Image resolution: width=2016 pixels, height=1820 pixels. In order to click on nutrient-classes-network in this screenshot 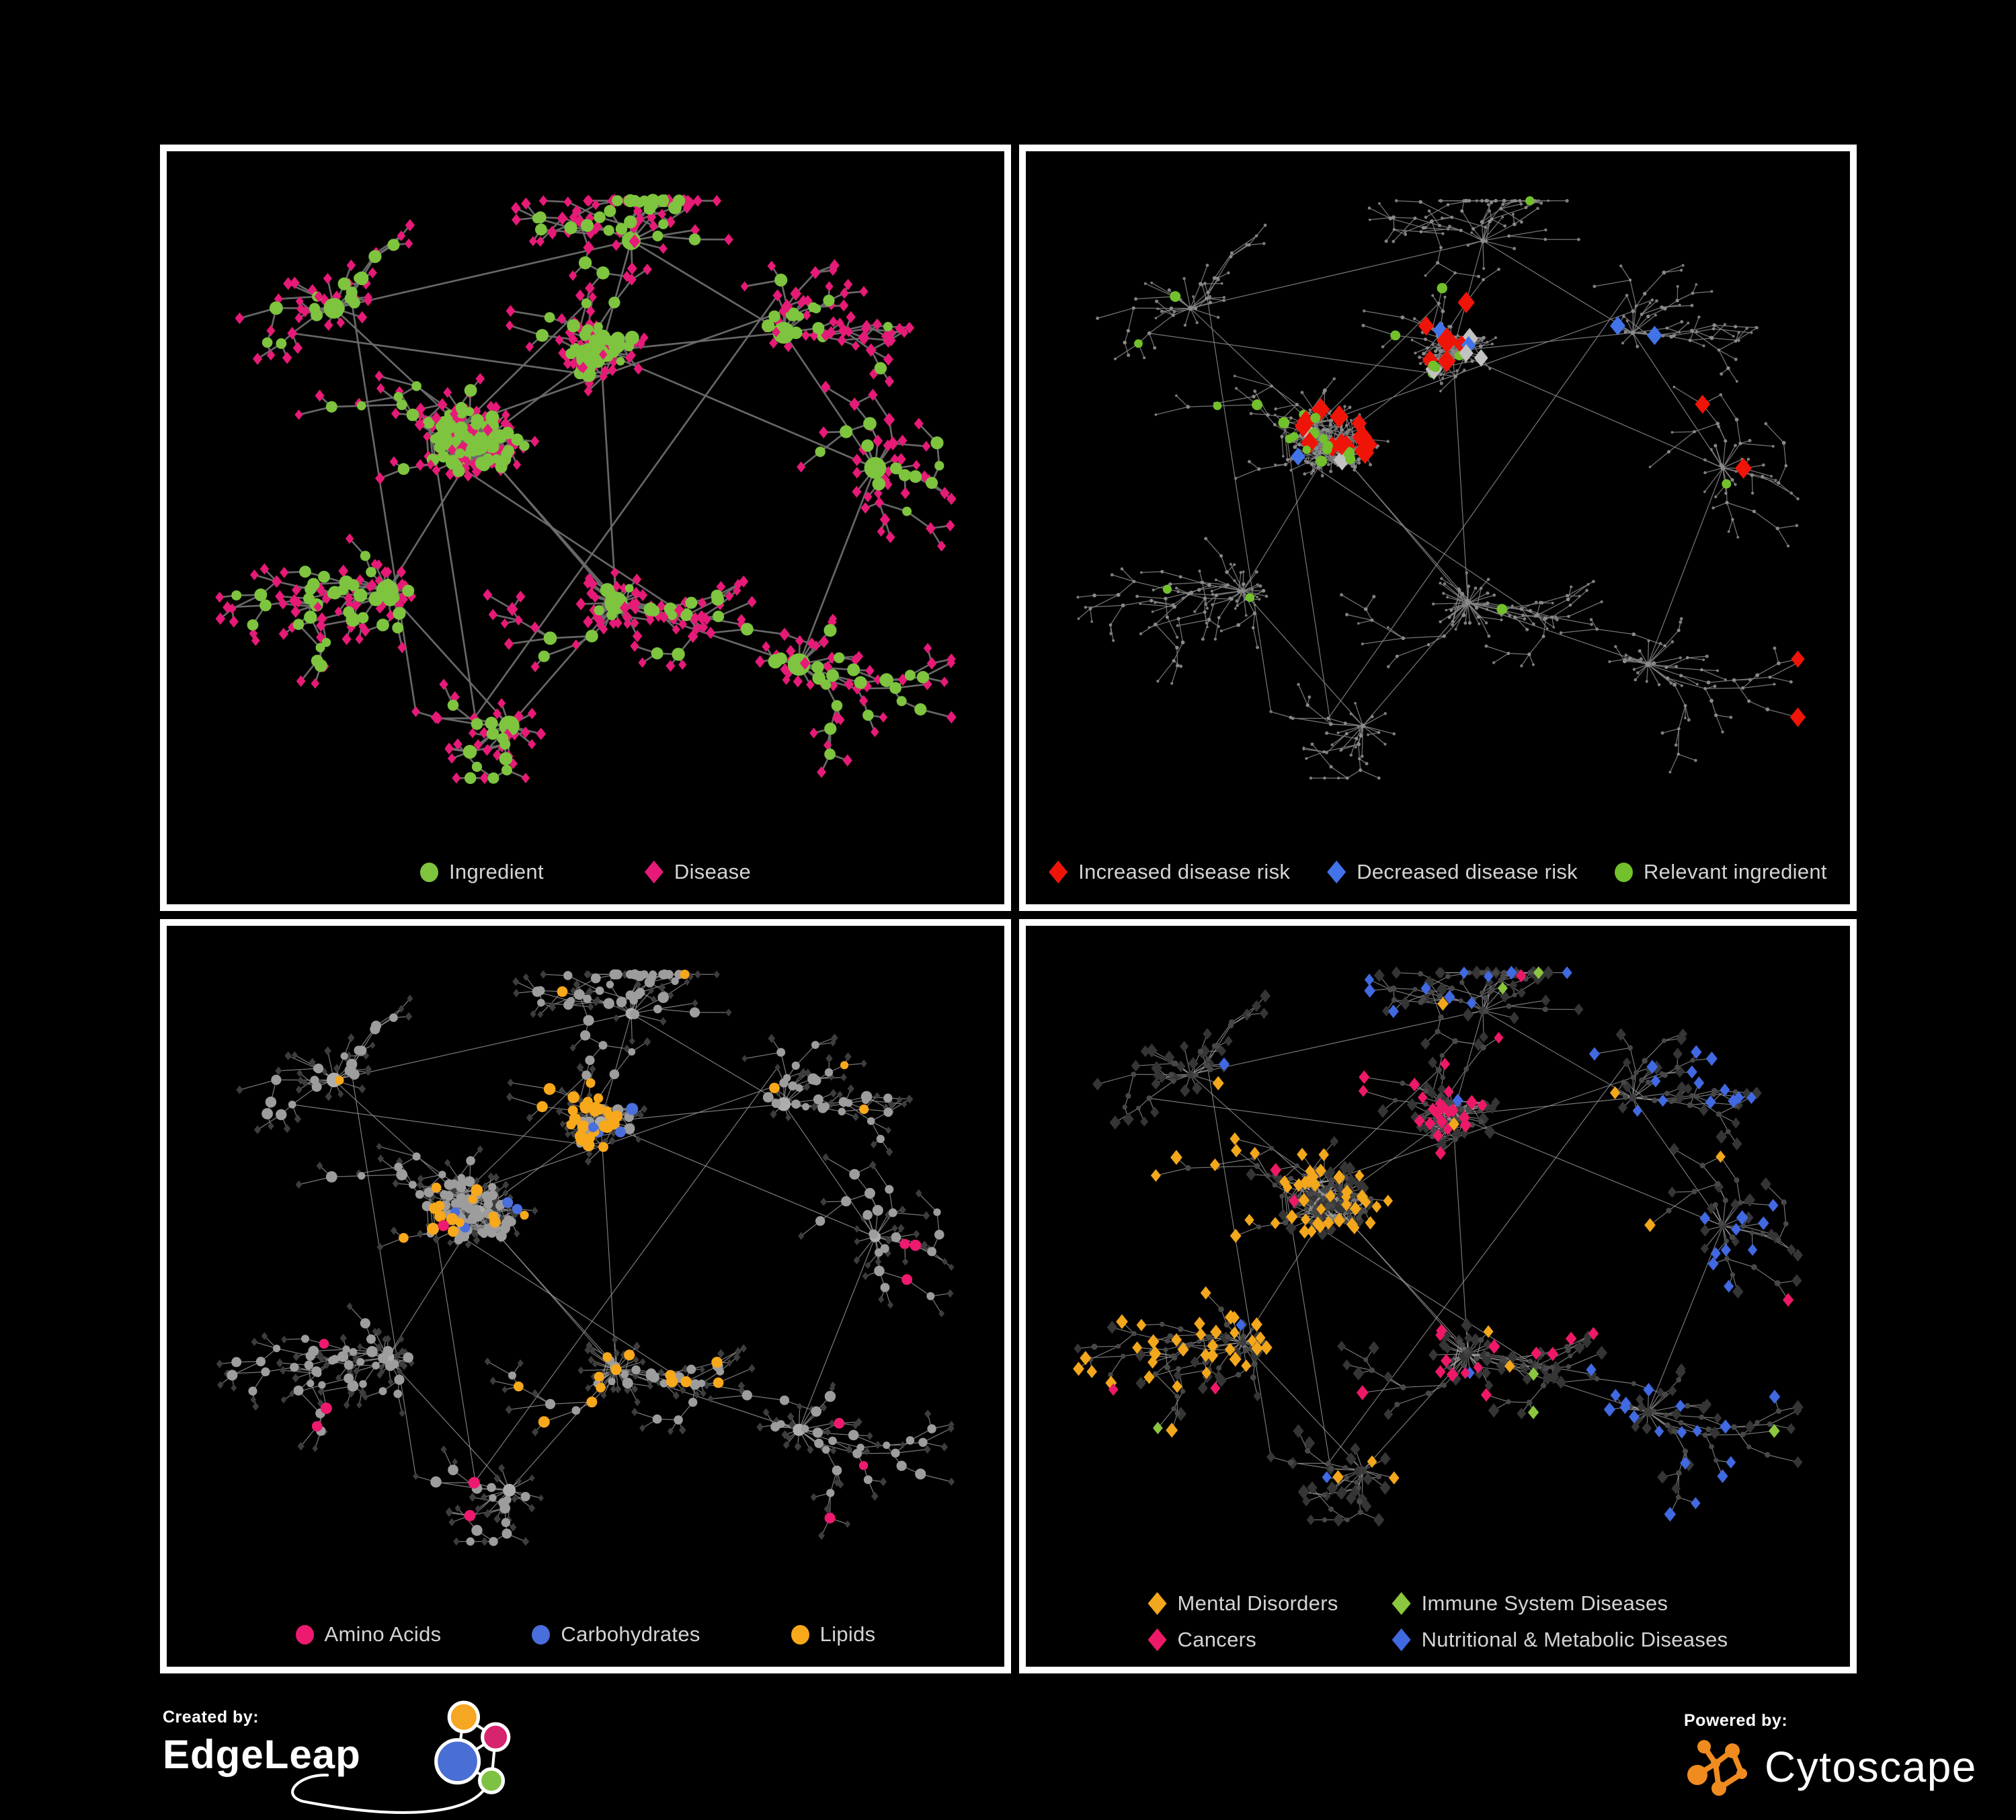, I will do `click(585, 1257)`.